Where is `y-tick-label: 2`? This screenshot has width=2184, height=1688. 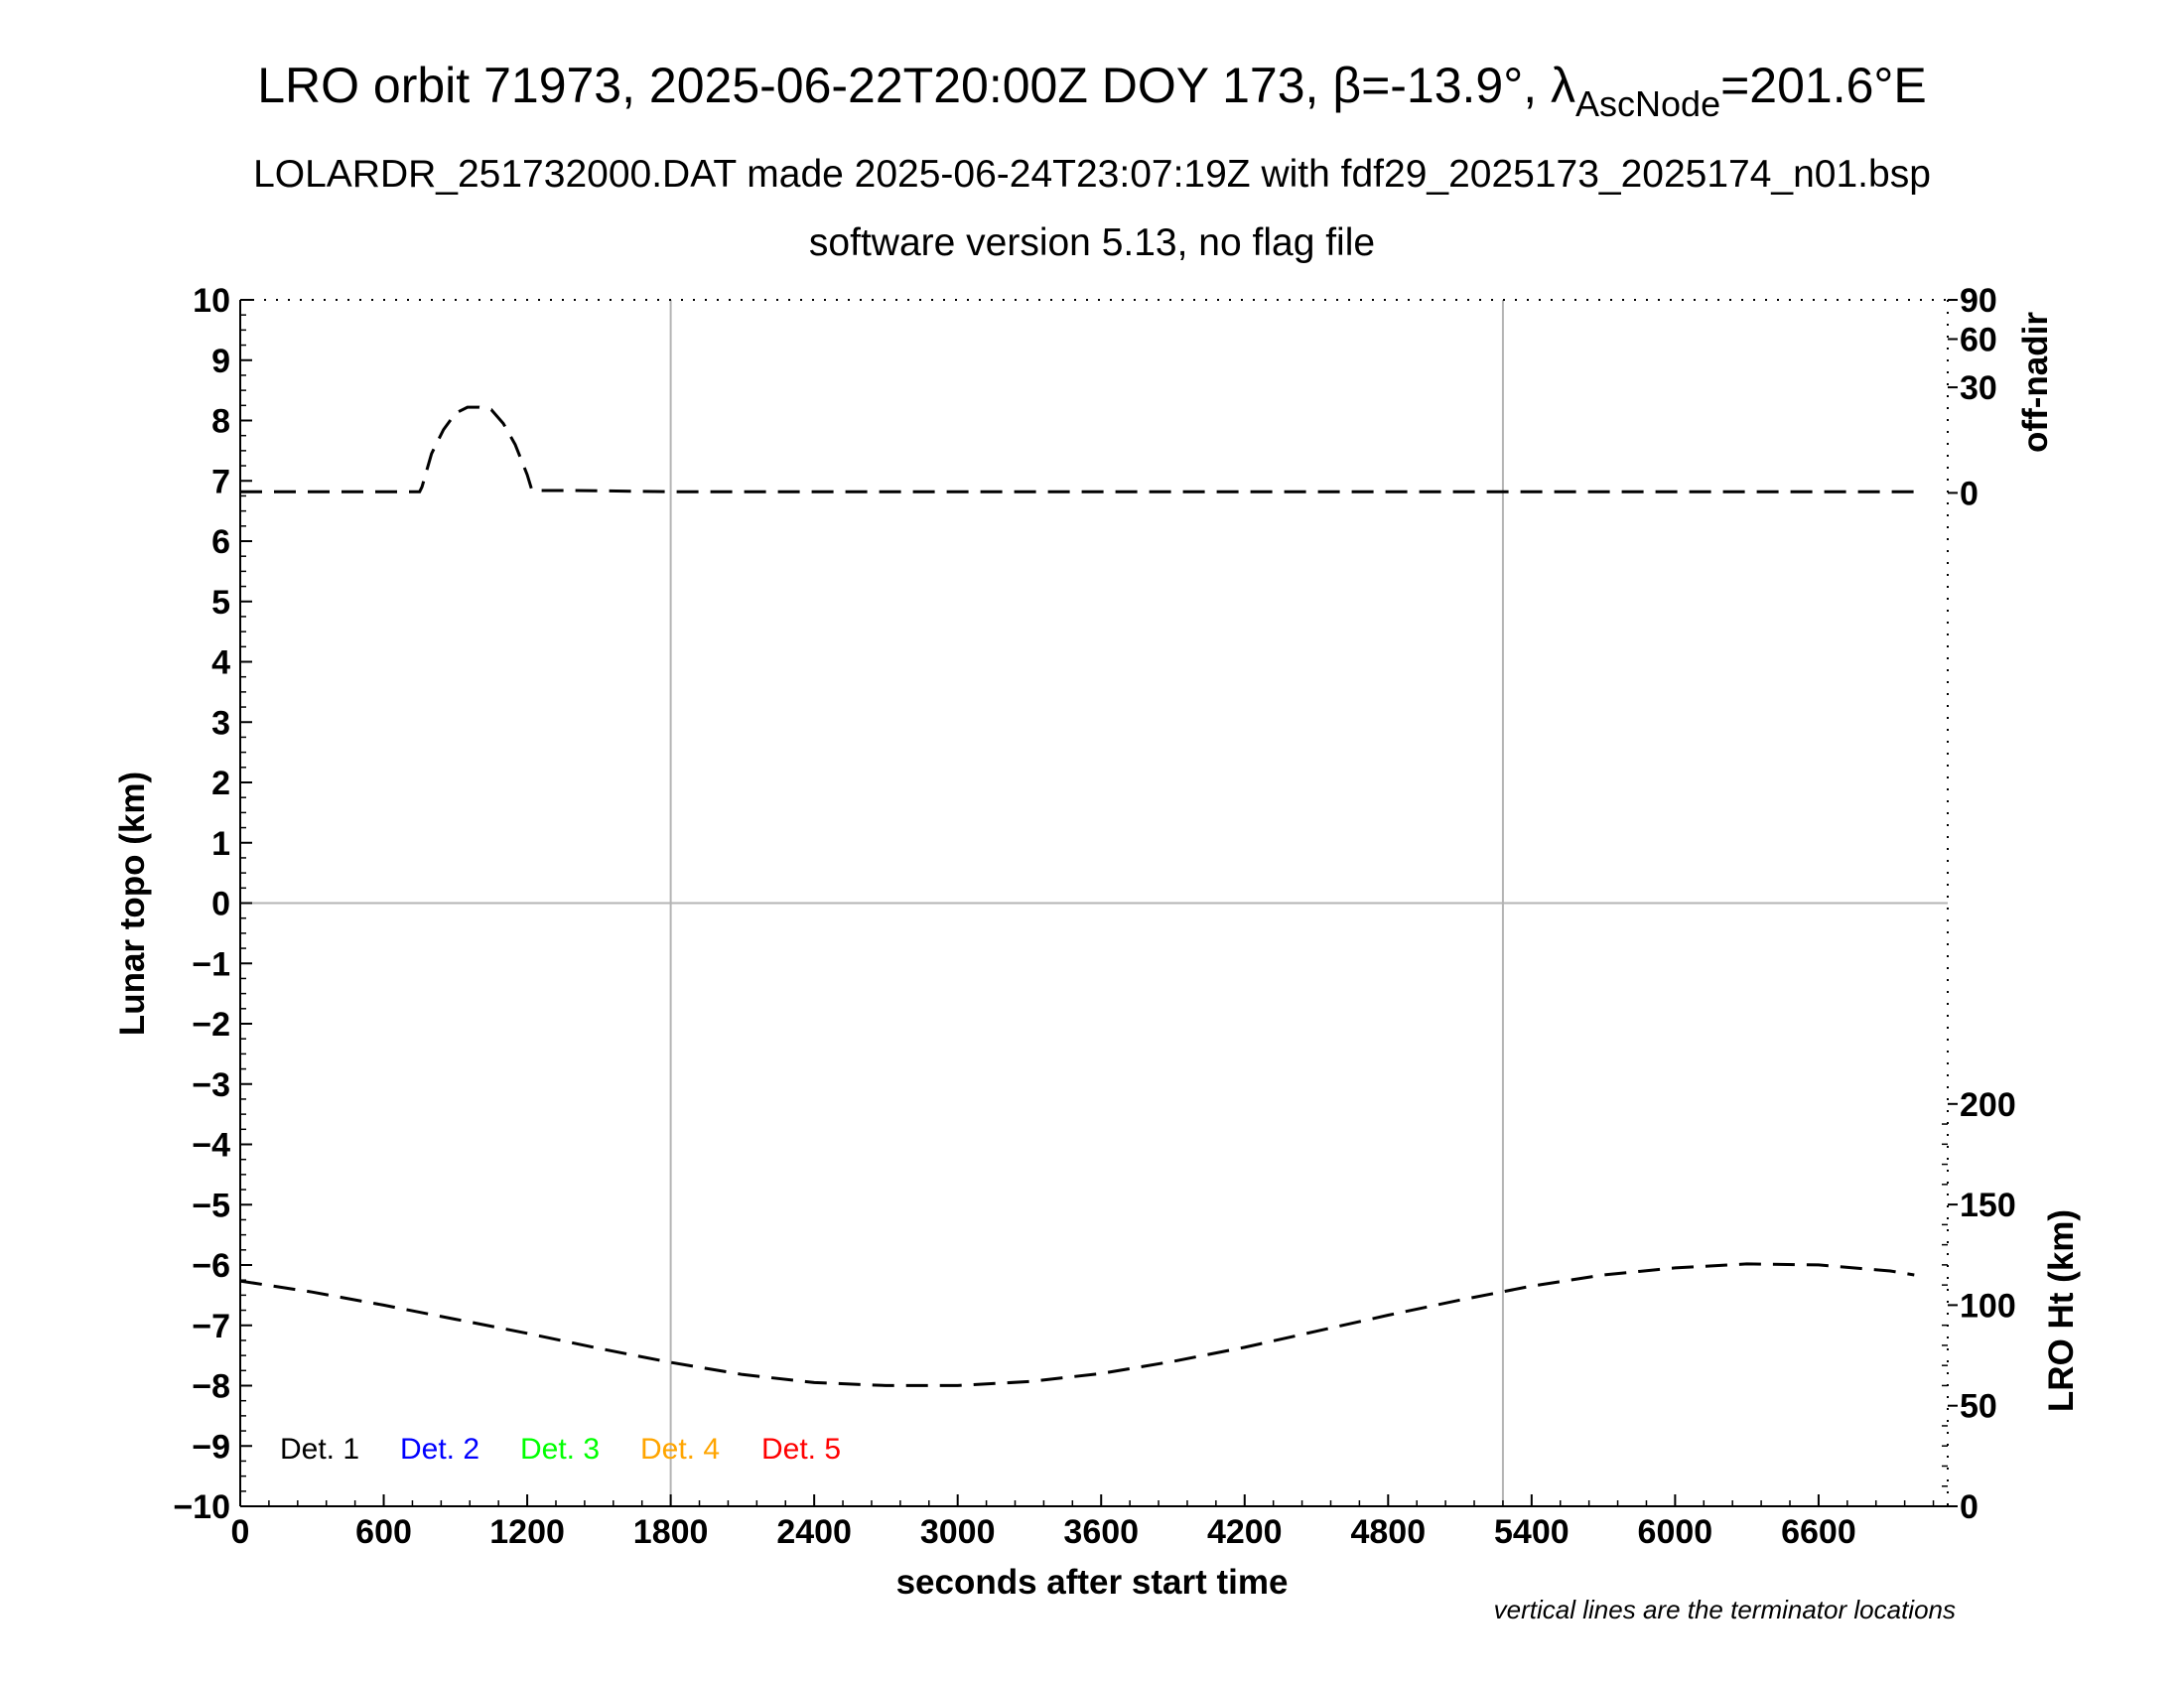 y-tick-label: 2 is located at coordinates (220, 783).